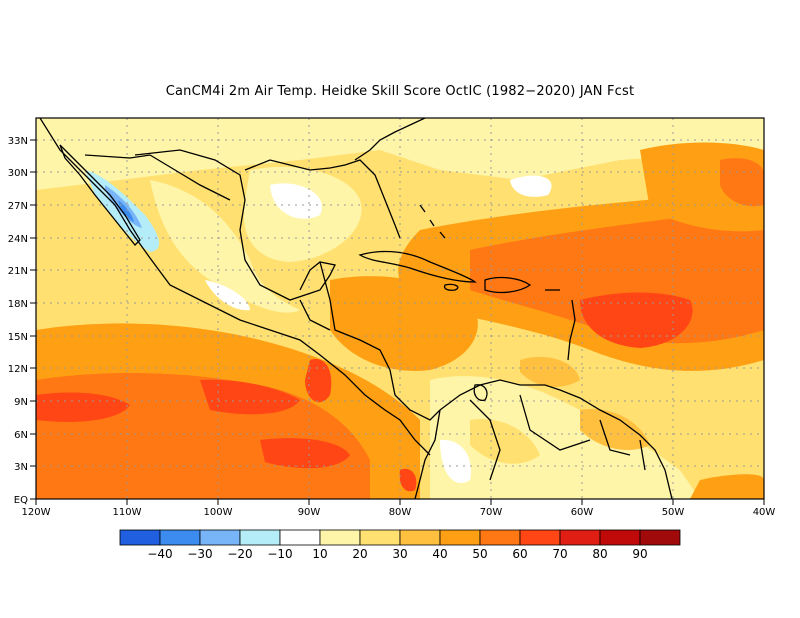 Image resolution: width=800 pixels, height=618 pixels. What do you see at coordinates (439, 554) in the screenshot?
I see `colorbar-label: 40` at bounding box center [439, 554].